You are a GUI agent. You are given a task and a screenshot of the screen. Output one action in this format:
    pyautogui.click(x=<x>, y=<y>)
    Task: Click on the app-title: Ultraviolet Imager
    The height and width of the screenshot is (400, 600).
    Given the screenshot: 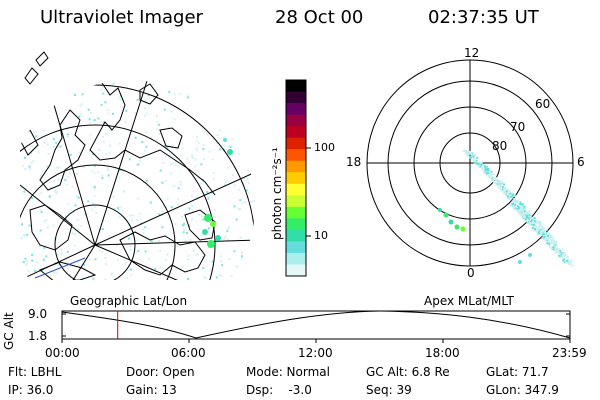 What is the action you would take?
    pyautogui.click(x=121, y=17)
    